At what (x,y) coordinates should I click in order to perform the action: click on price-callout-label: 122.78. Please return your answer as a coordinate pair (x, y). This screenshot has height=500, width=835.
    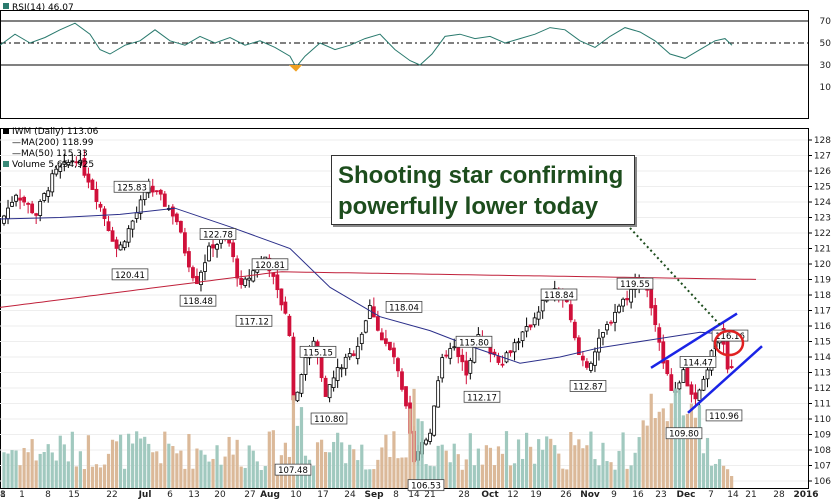
    Looking at the image, I should click on (218, 236).